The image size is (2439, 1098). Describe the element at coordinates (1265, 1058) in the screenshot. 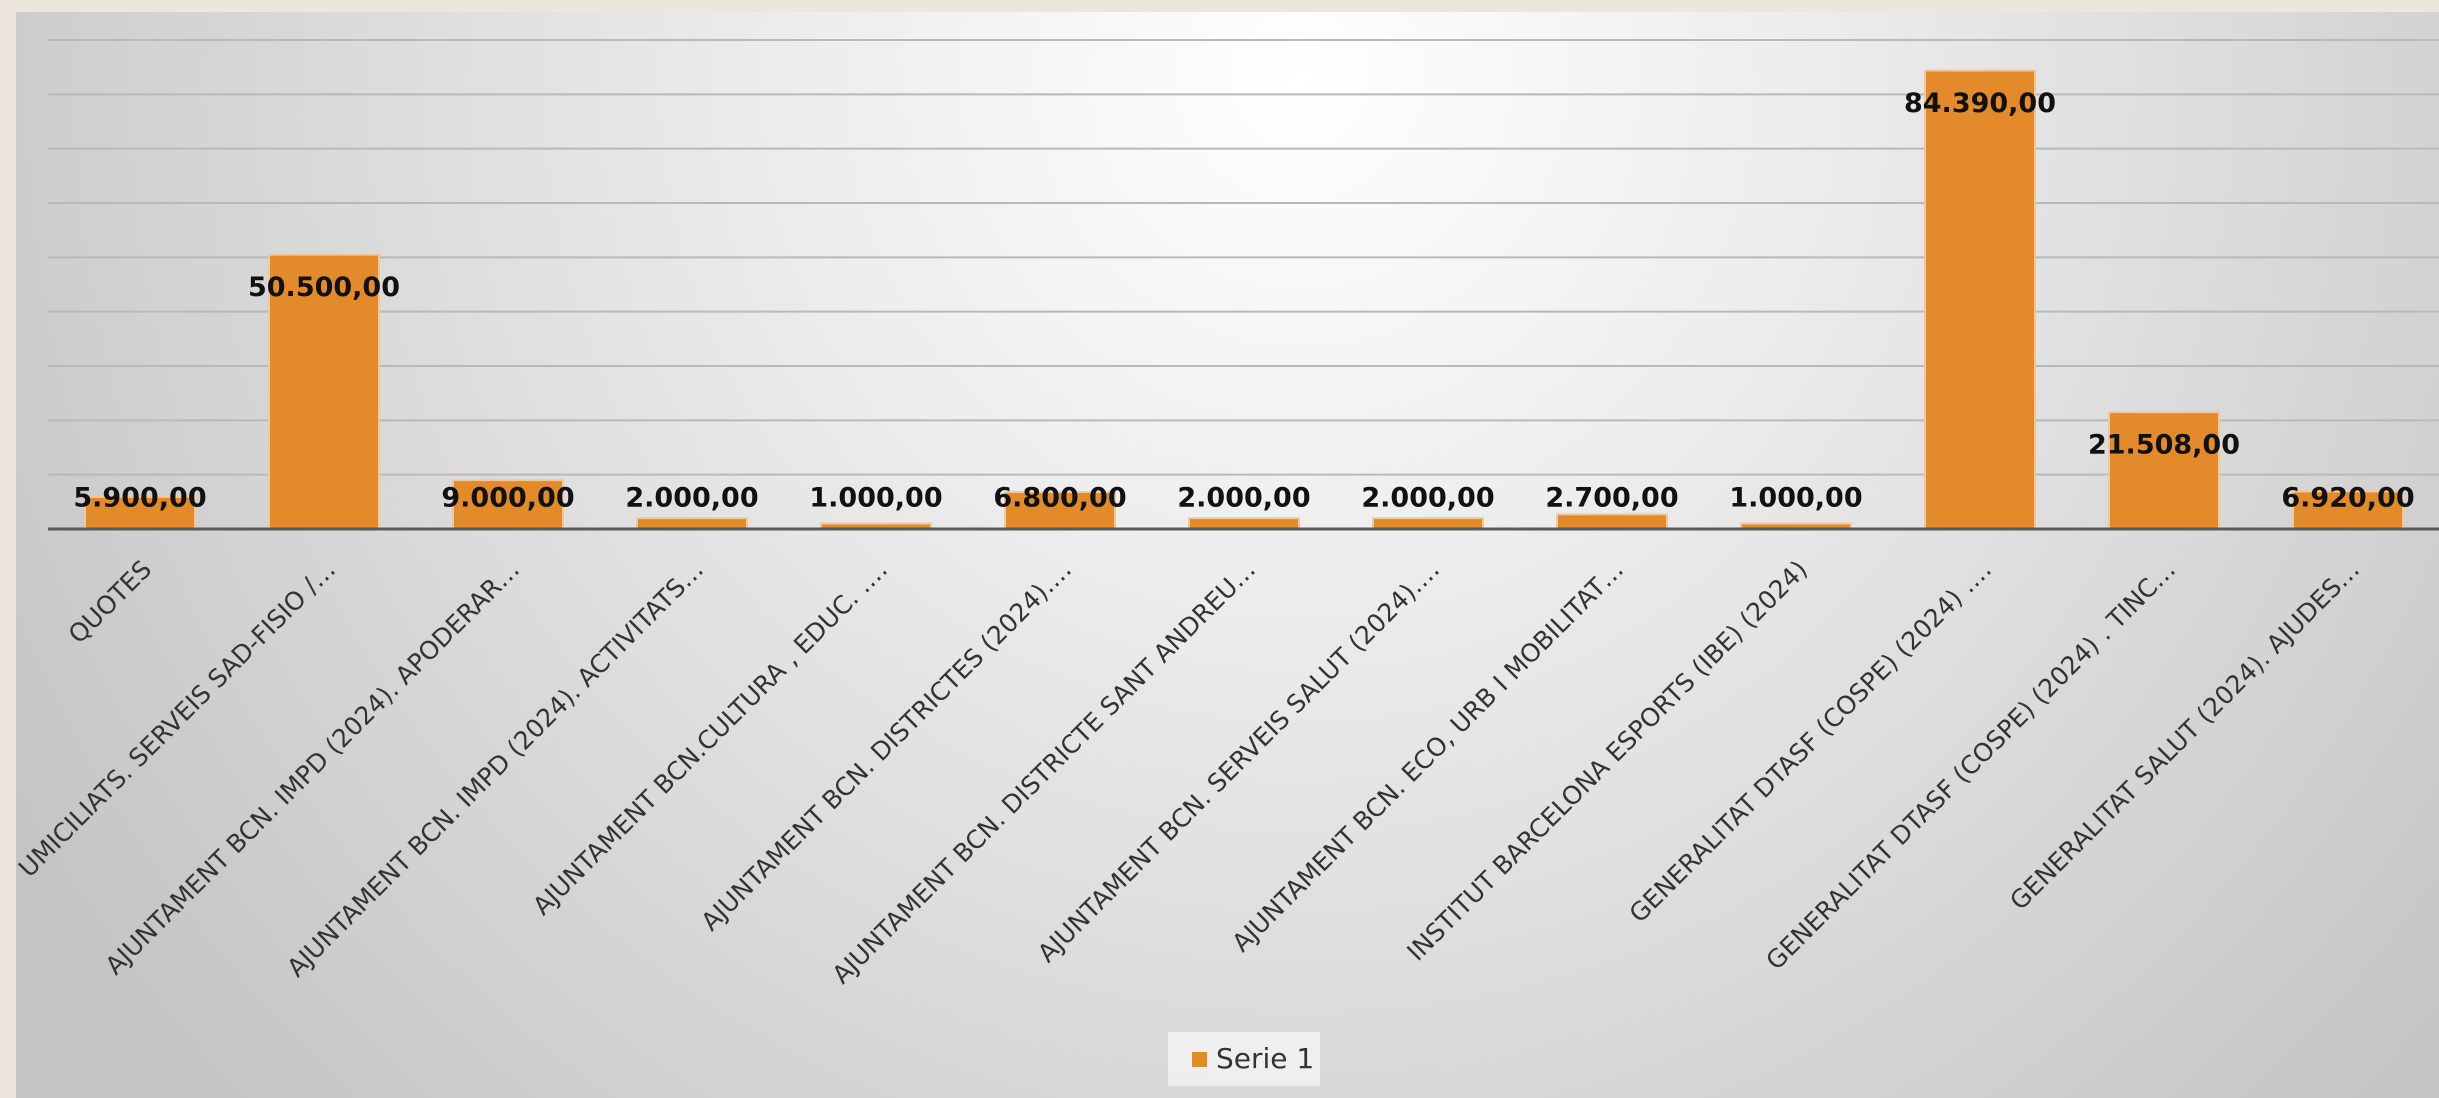

I see `legend-label: Serie 1` at that location.